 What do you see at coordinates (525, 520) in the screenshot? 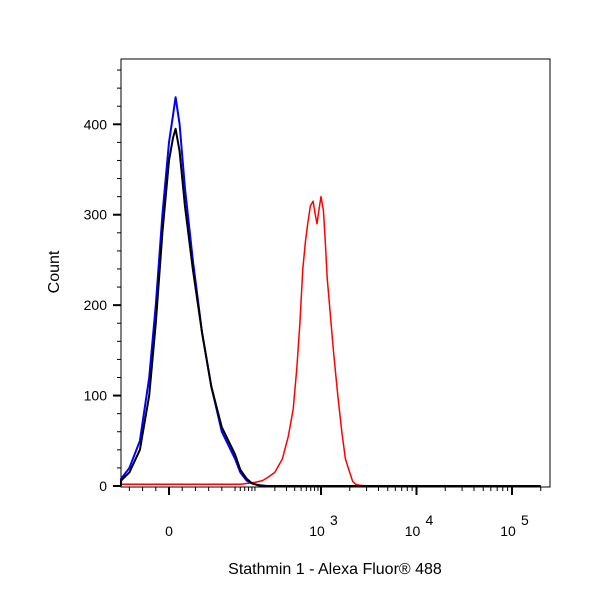
I see `x-tick-label-exponent: 5` at bounding box center [525, 520].